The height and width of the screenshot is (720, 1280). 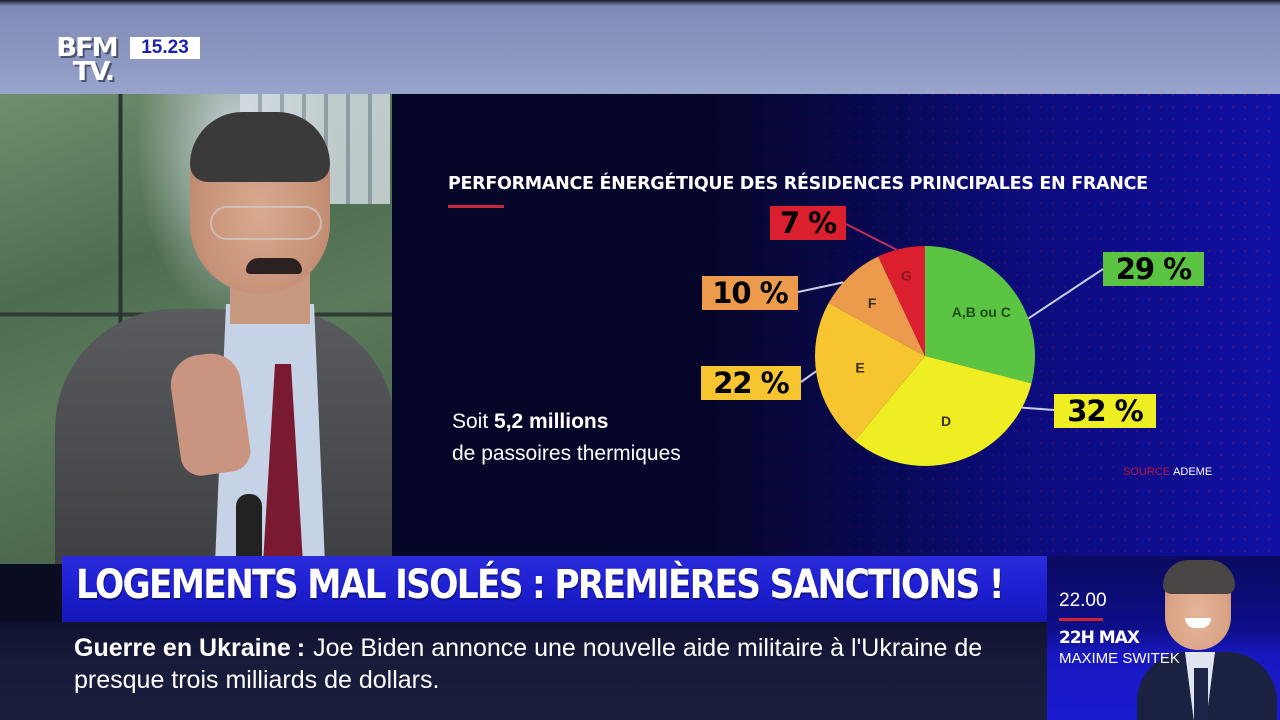 I want to click on slice-d, so click(x=943, y=411).